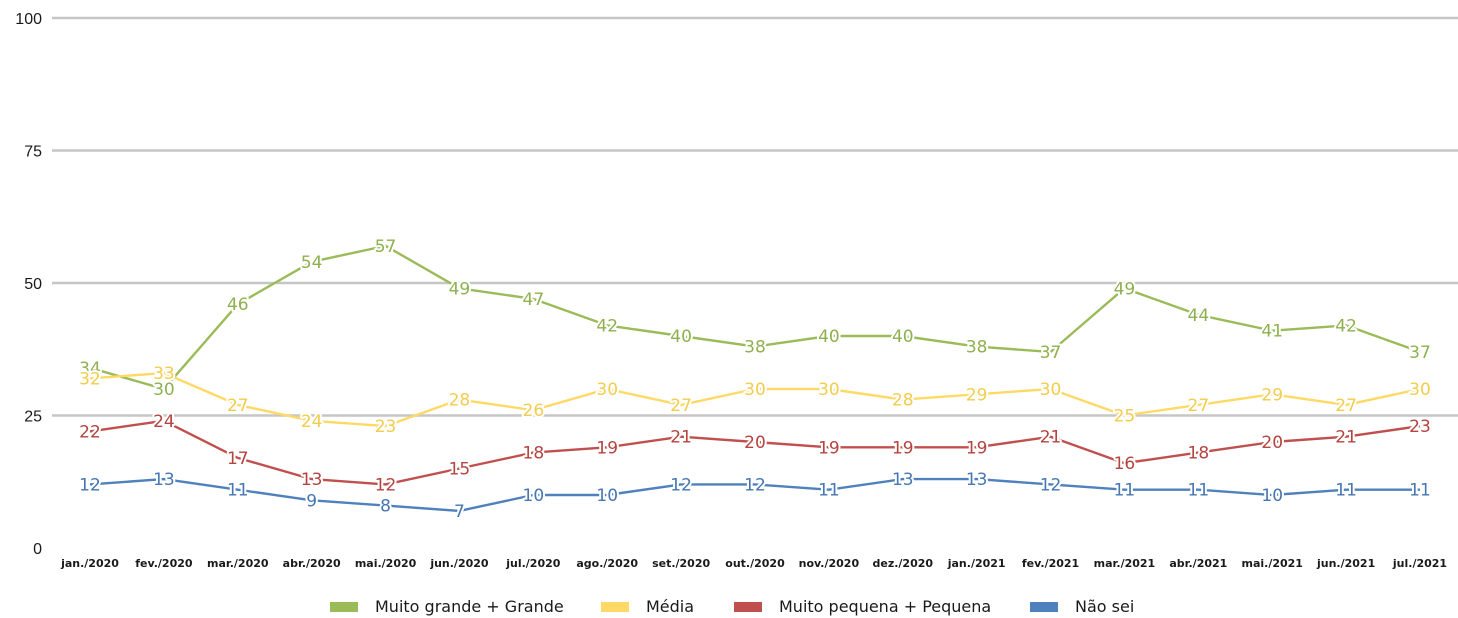 The height and width of the screenshot is (618, 1458). Describe the element at coordinates (670, 606) in the screenshot. I see `legend-label: Média` at that location.